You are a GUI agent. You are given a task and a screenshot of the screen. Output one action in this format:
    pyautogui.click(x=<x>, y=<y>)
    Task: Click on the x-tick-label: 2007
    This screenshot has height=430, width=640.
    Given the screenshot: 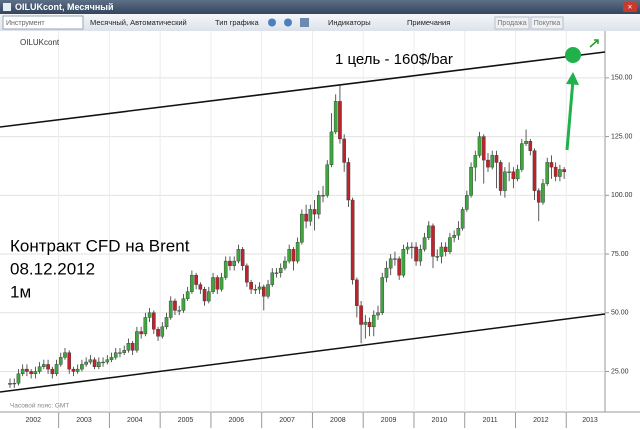 What is the action you would take?
    pyautogui.click(x=287, y=420)
    